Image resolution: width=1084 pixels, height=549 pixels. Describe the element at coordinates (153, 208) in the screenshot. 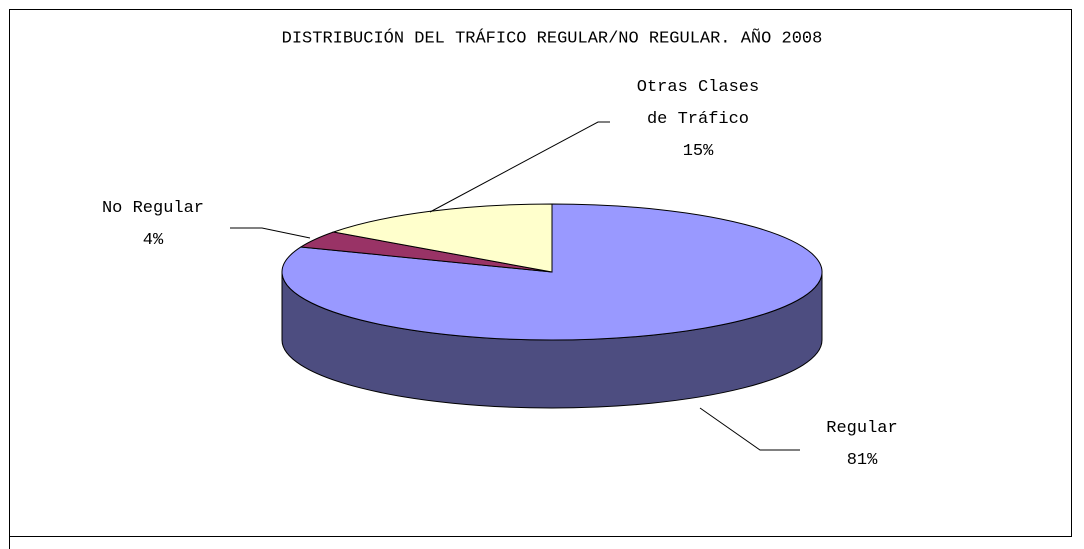

I see `slice-name: No Regular` at that location.